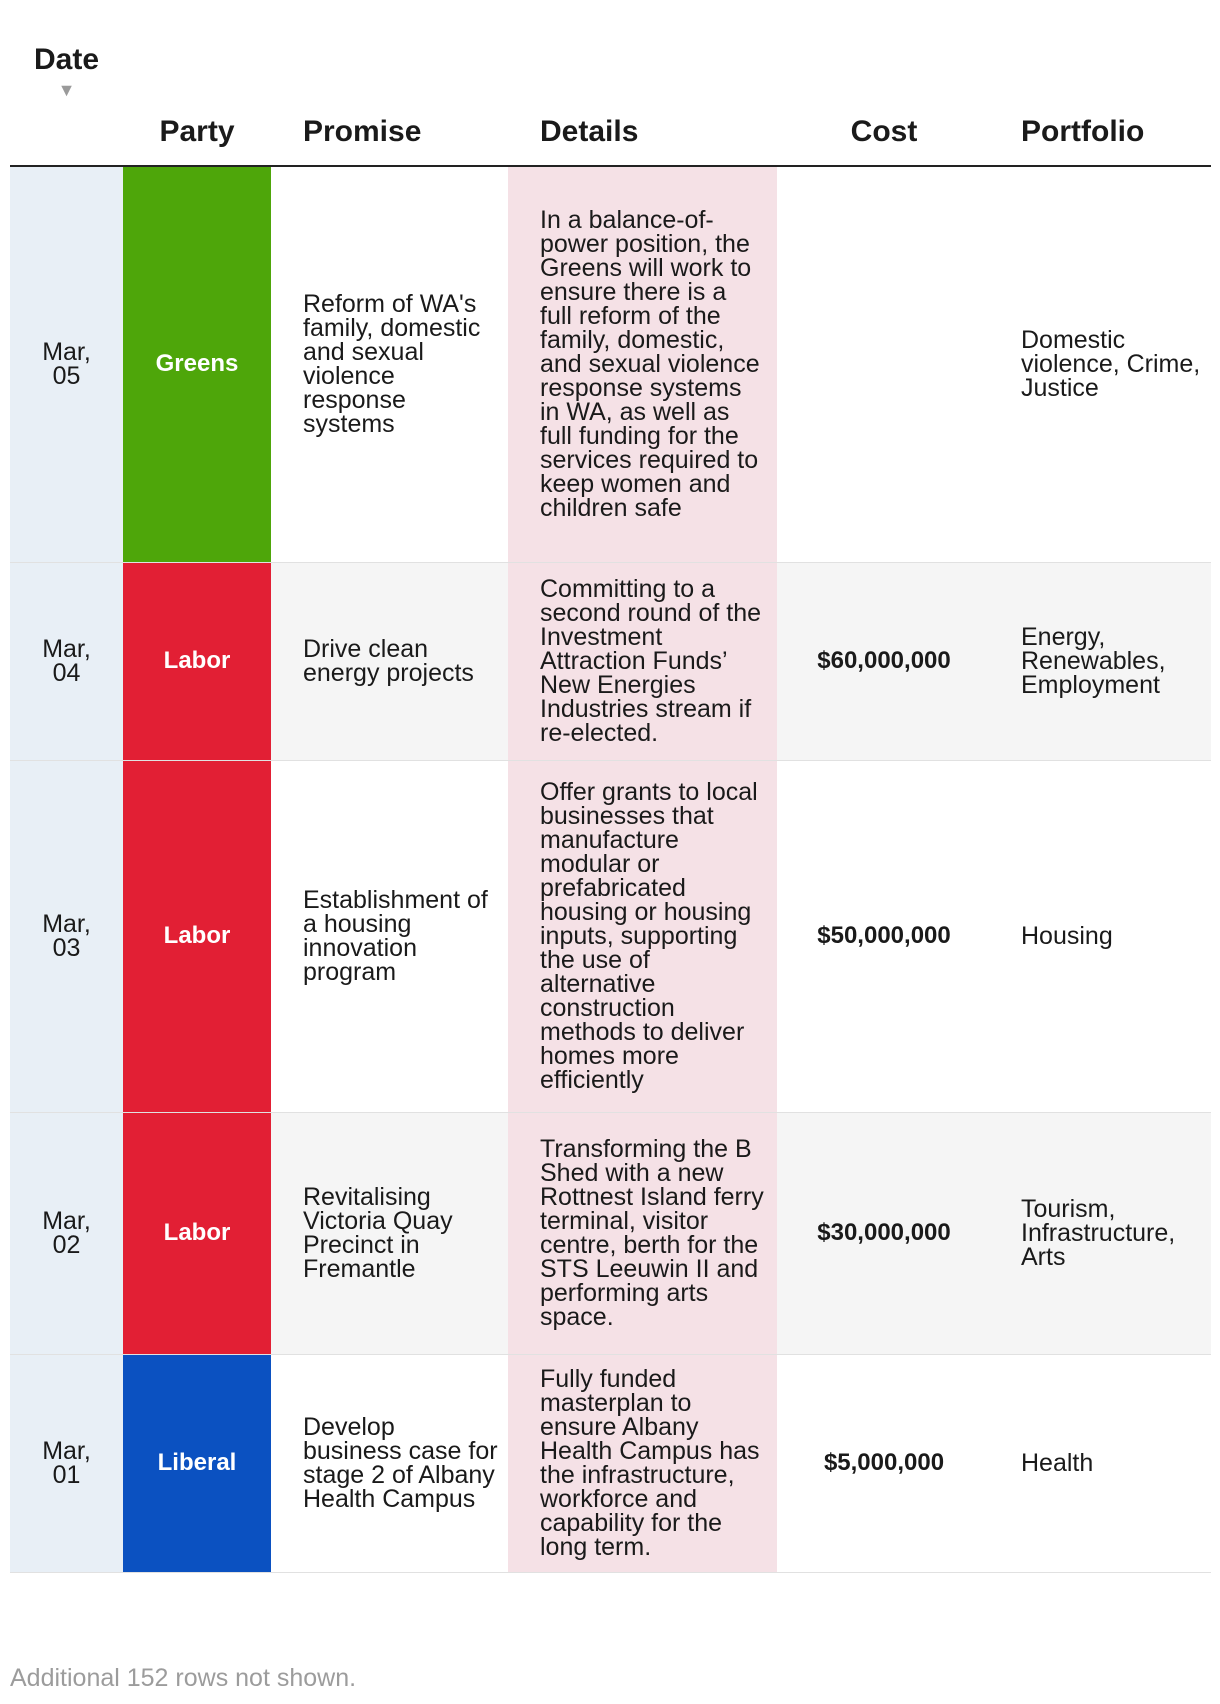 Image resolution: width=1220 pixels, height=1704 pixels. Describe the element at coordinates (197, 1463) in the screenshot. I see `party-cell: Liberal` at that location.